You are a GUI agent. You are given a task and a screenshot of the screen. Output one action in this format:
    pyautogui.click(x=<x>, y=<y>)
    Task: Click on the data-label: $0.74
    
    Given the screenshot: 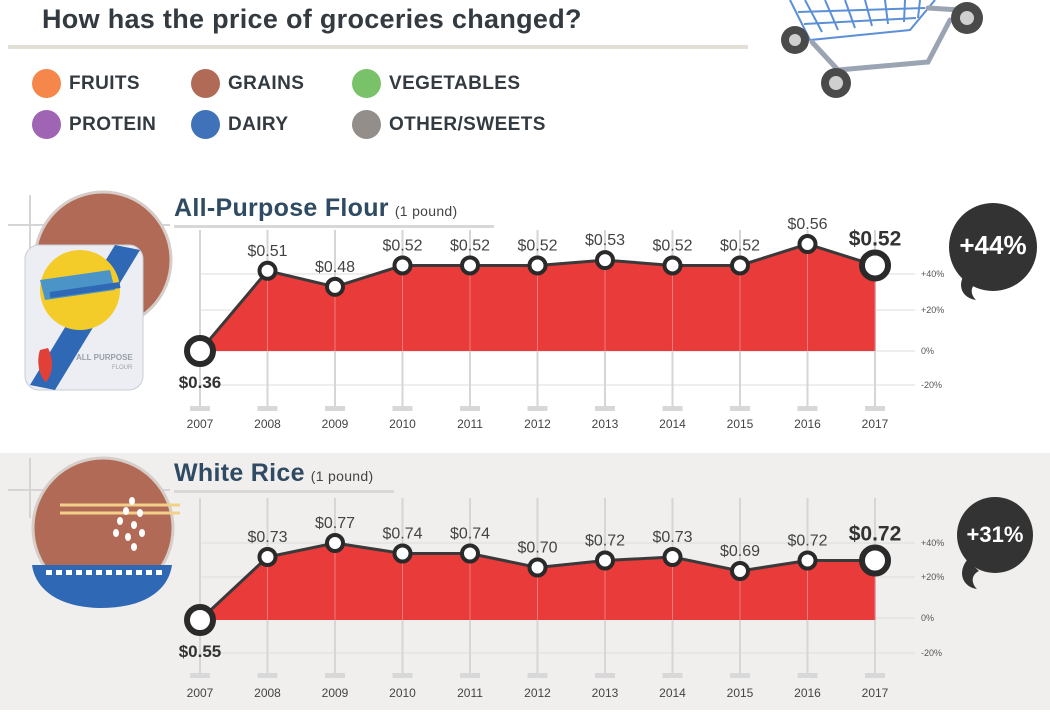 What is the action you would take?
    pyautogui.click(x=402, y=534)
    